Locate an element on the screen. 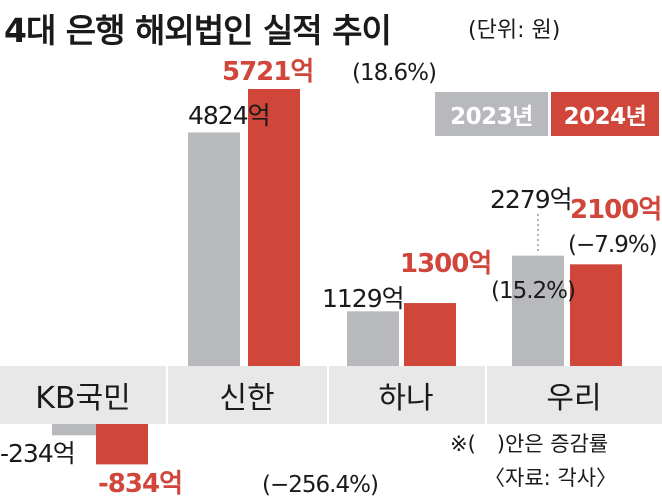 The image size is (662, 499). value-label-2024-1: 5721억 is located at coordinates (267, 72).